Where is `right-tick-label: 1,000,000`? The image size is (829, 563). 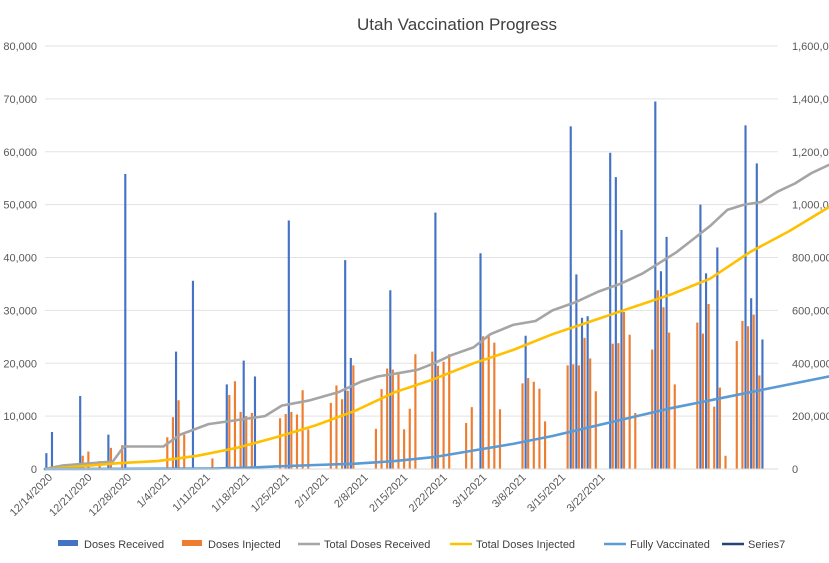
right-tick-label: 1,000,000 is located at coordinates (810, 206).